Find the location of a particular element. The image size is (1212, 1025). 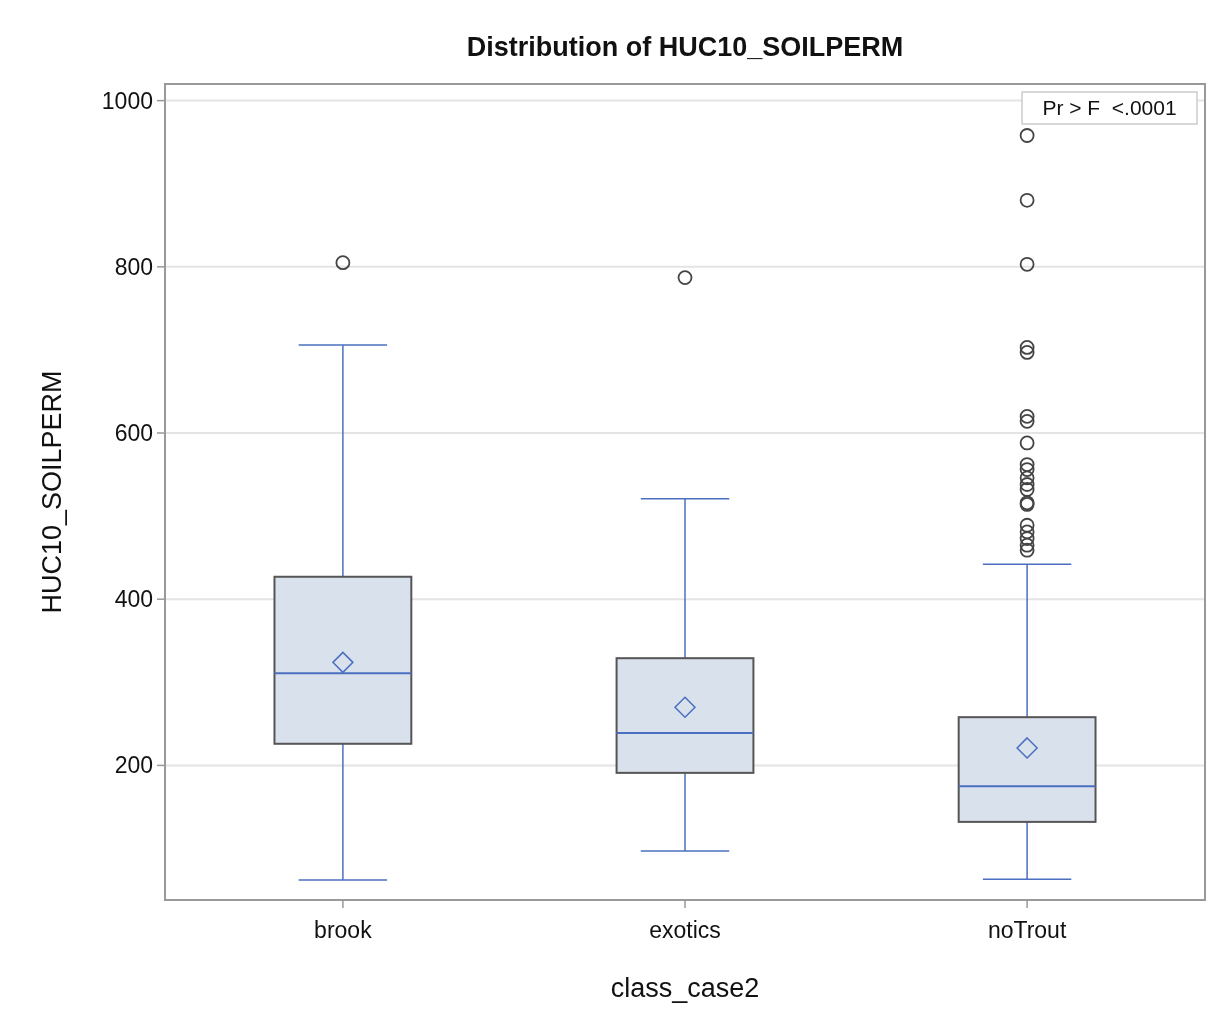

y-tick-label: 400 is located at coordinates (133, 599).